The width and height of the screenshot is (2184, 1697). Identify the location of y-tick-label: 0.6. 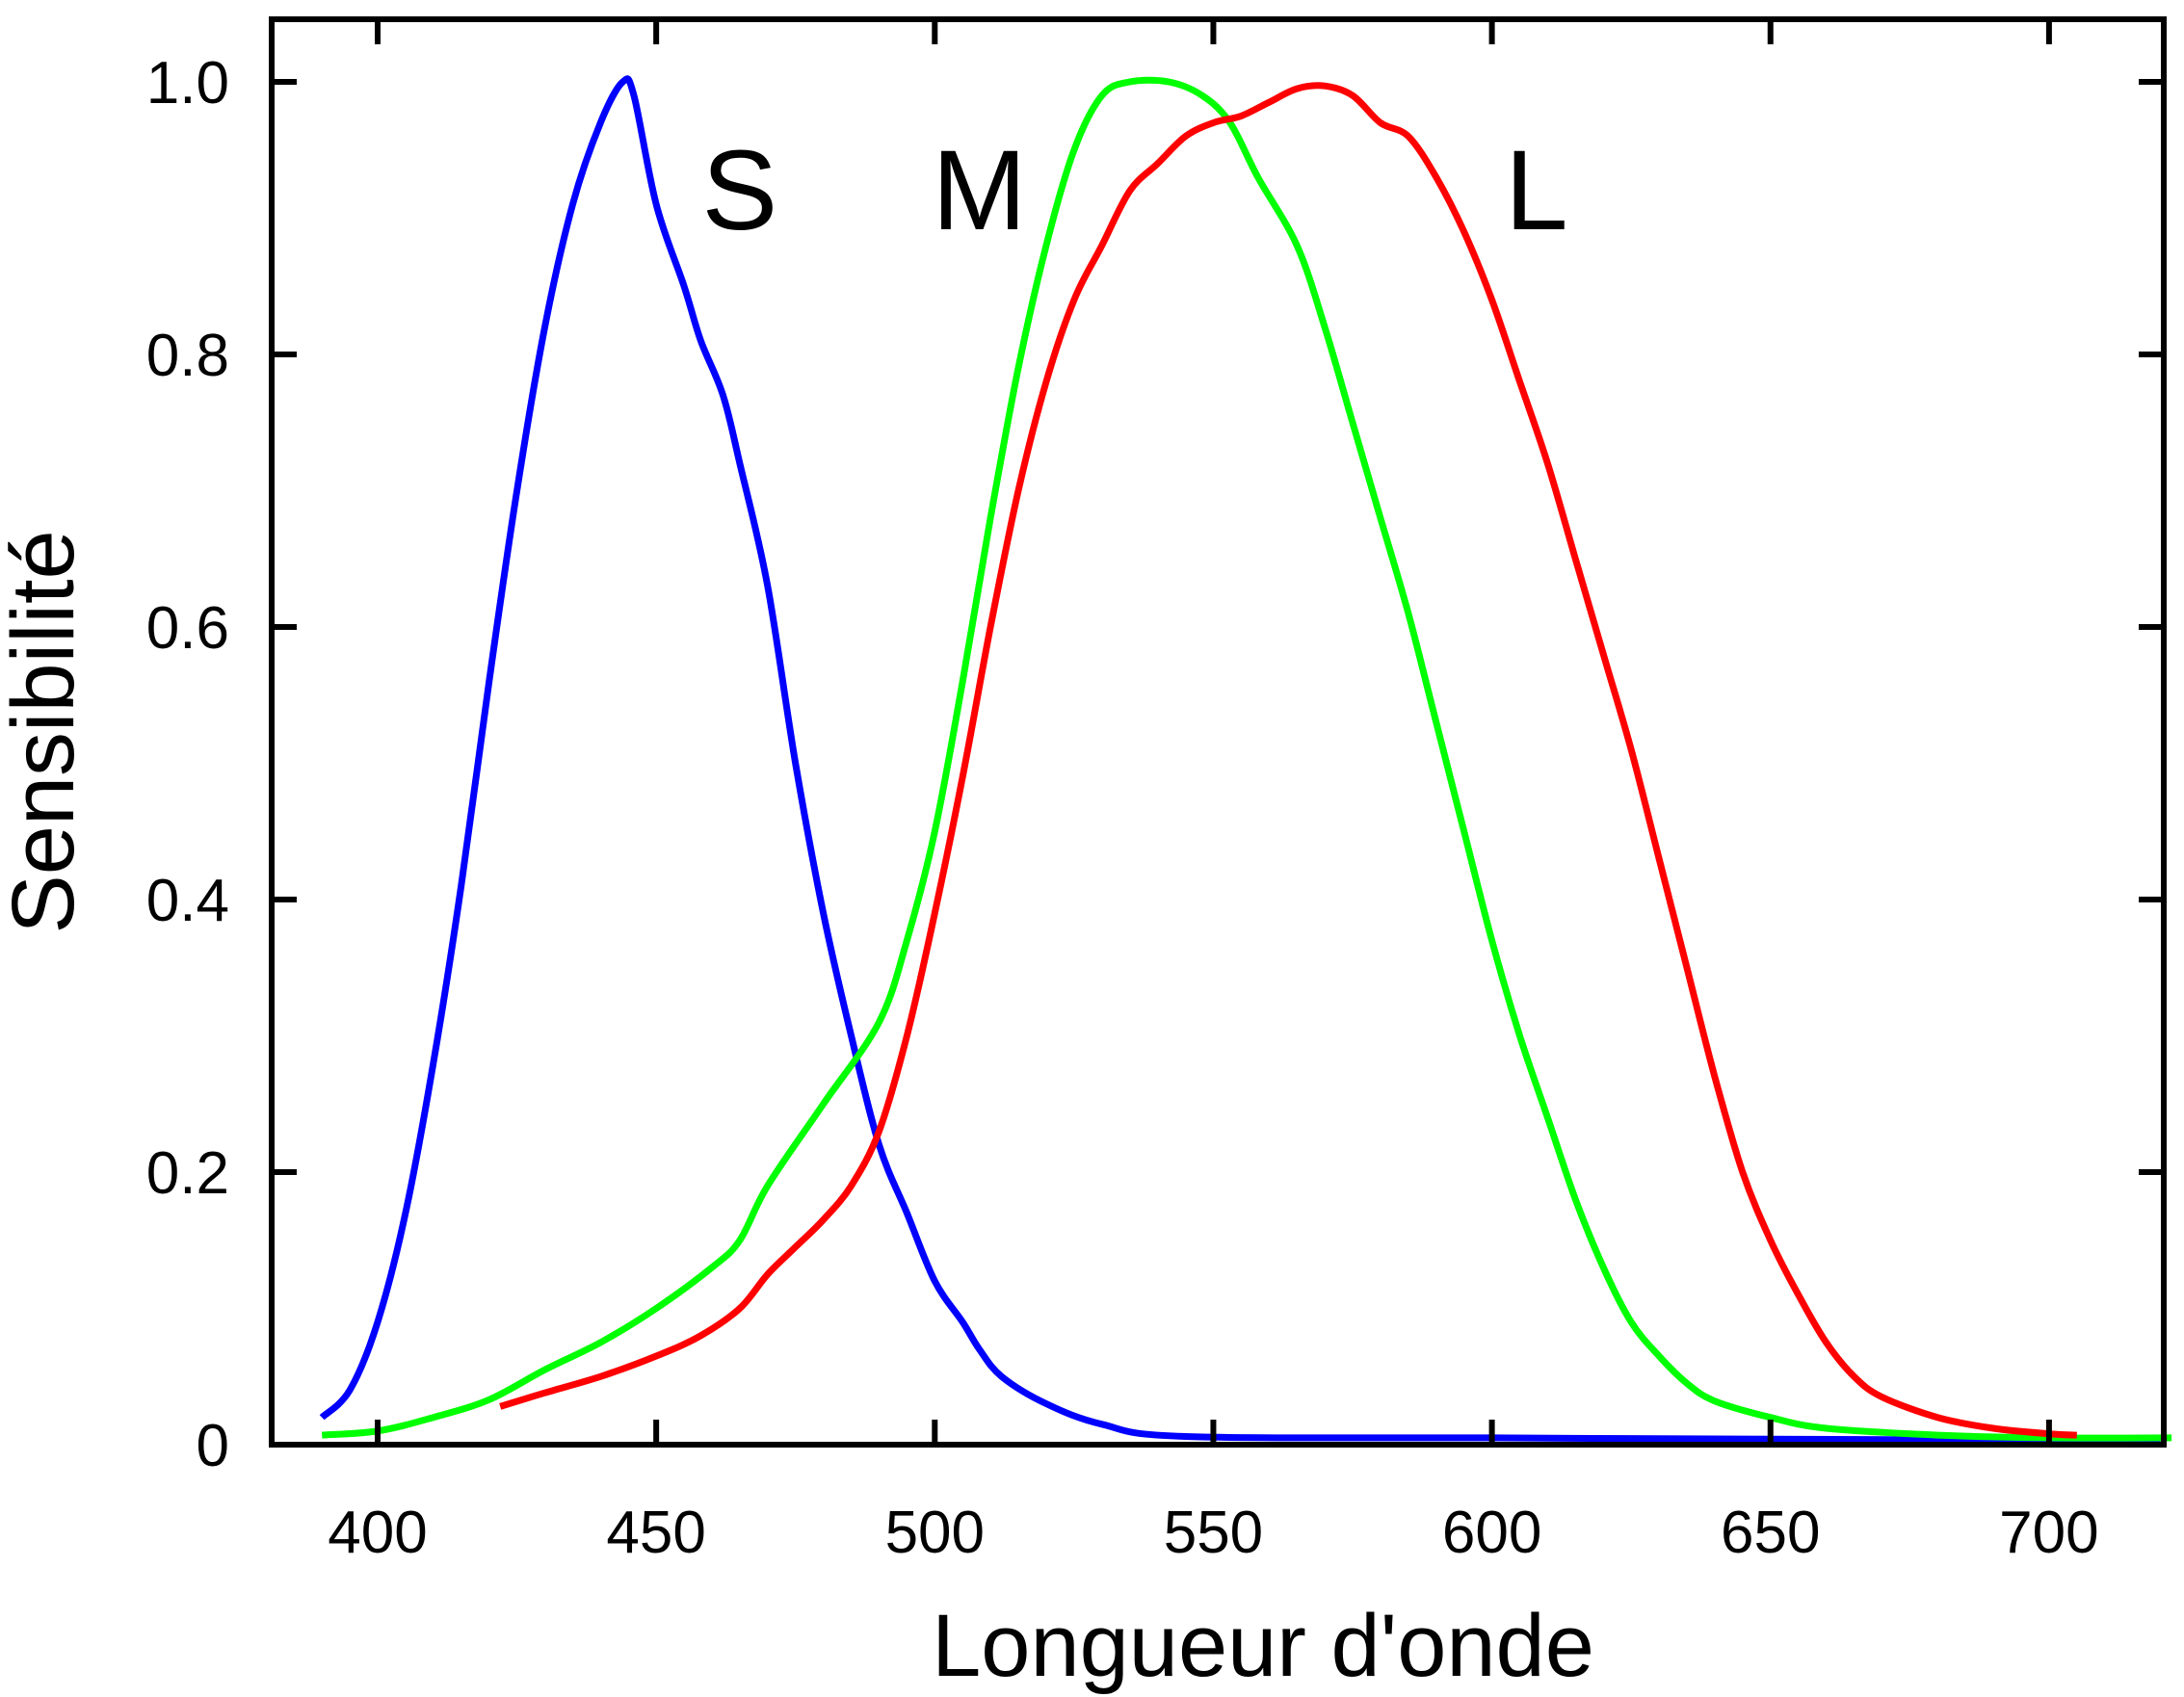
(188, 628).